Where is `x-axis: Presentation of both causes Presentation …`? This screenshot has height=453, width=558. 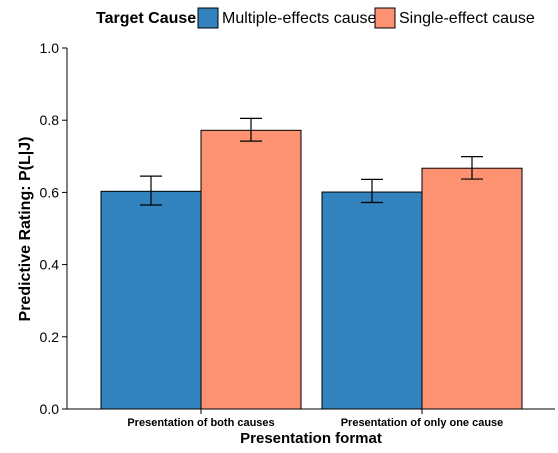
x-axis: Presentation of both causes Presentation … is located at coordinates (311, 418).